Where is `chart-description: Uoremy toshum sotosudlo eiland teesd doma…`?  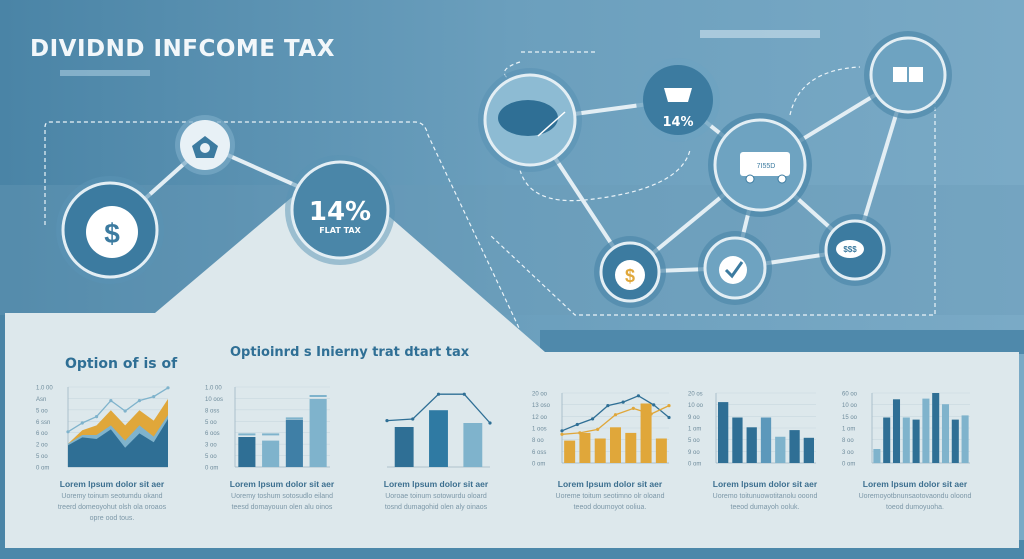
chart-description: Uoremy toshum sotosudlo eiland teesd doma… is located at coordinates (282, 502).